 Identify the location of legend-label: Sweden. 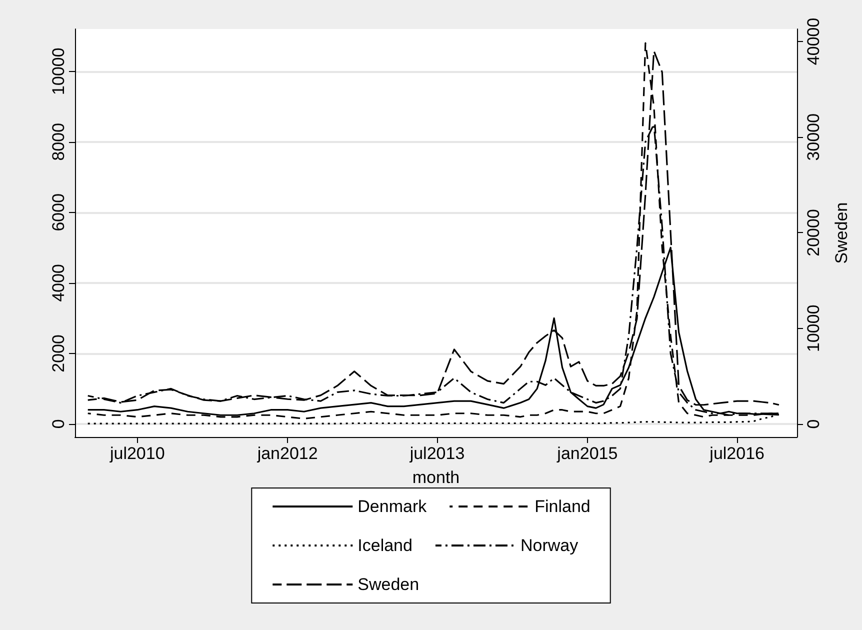
(389, 584).